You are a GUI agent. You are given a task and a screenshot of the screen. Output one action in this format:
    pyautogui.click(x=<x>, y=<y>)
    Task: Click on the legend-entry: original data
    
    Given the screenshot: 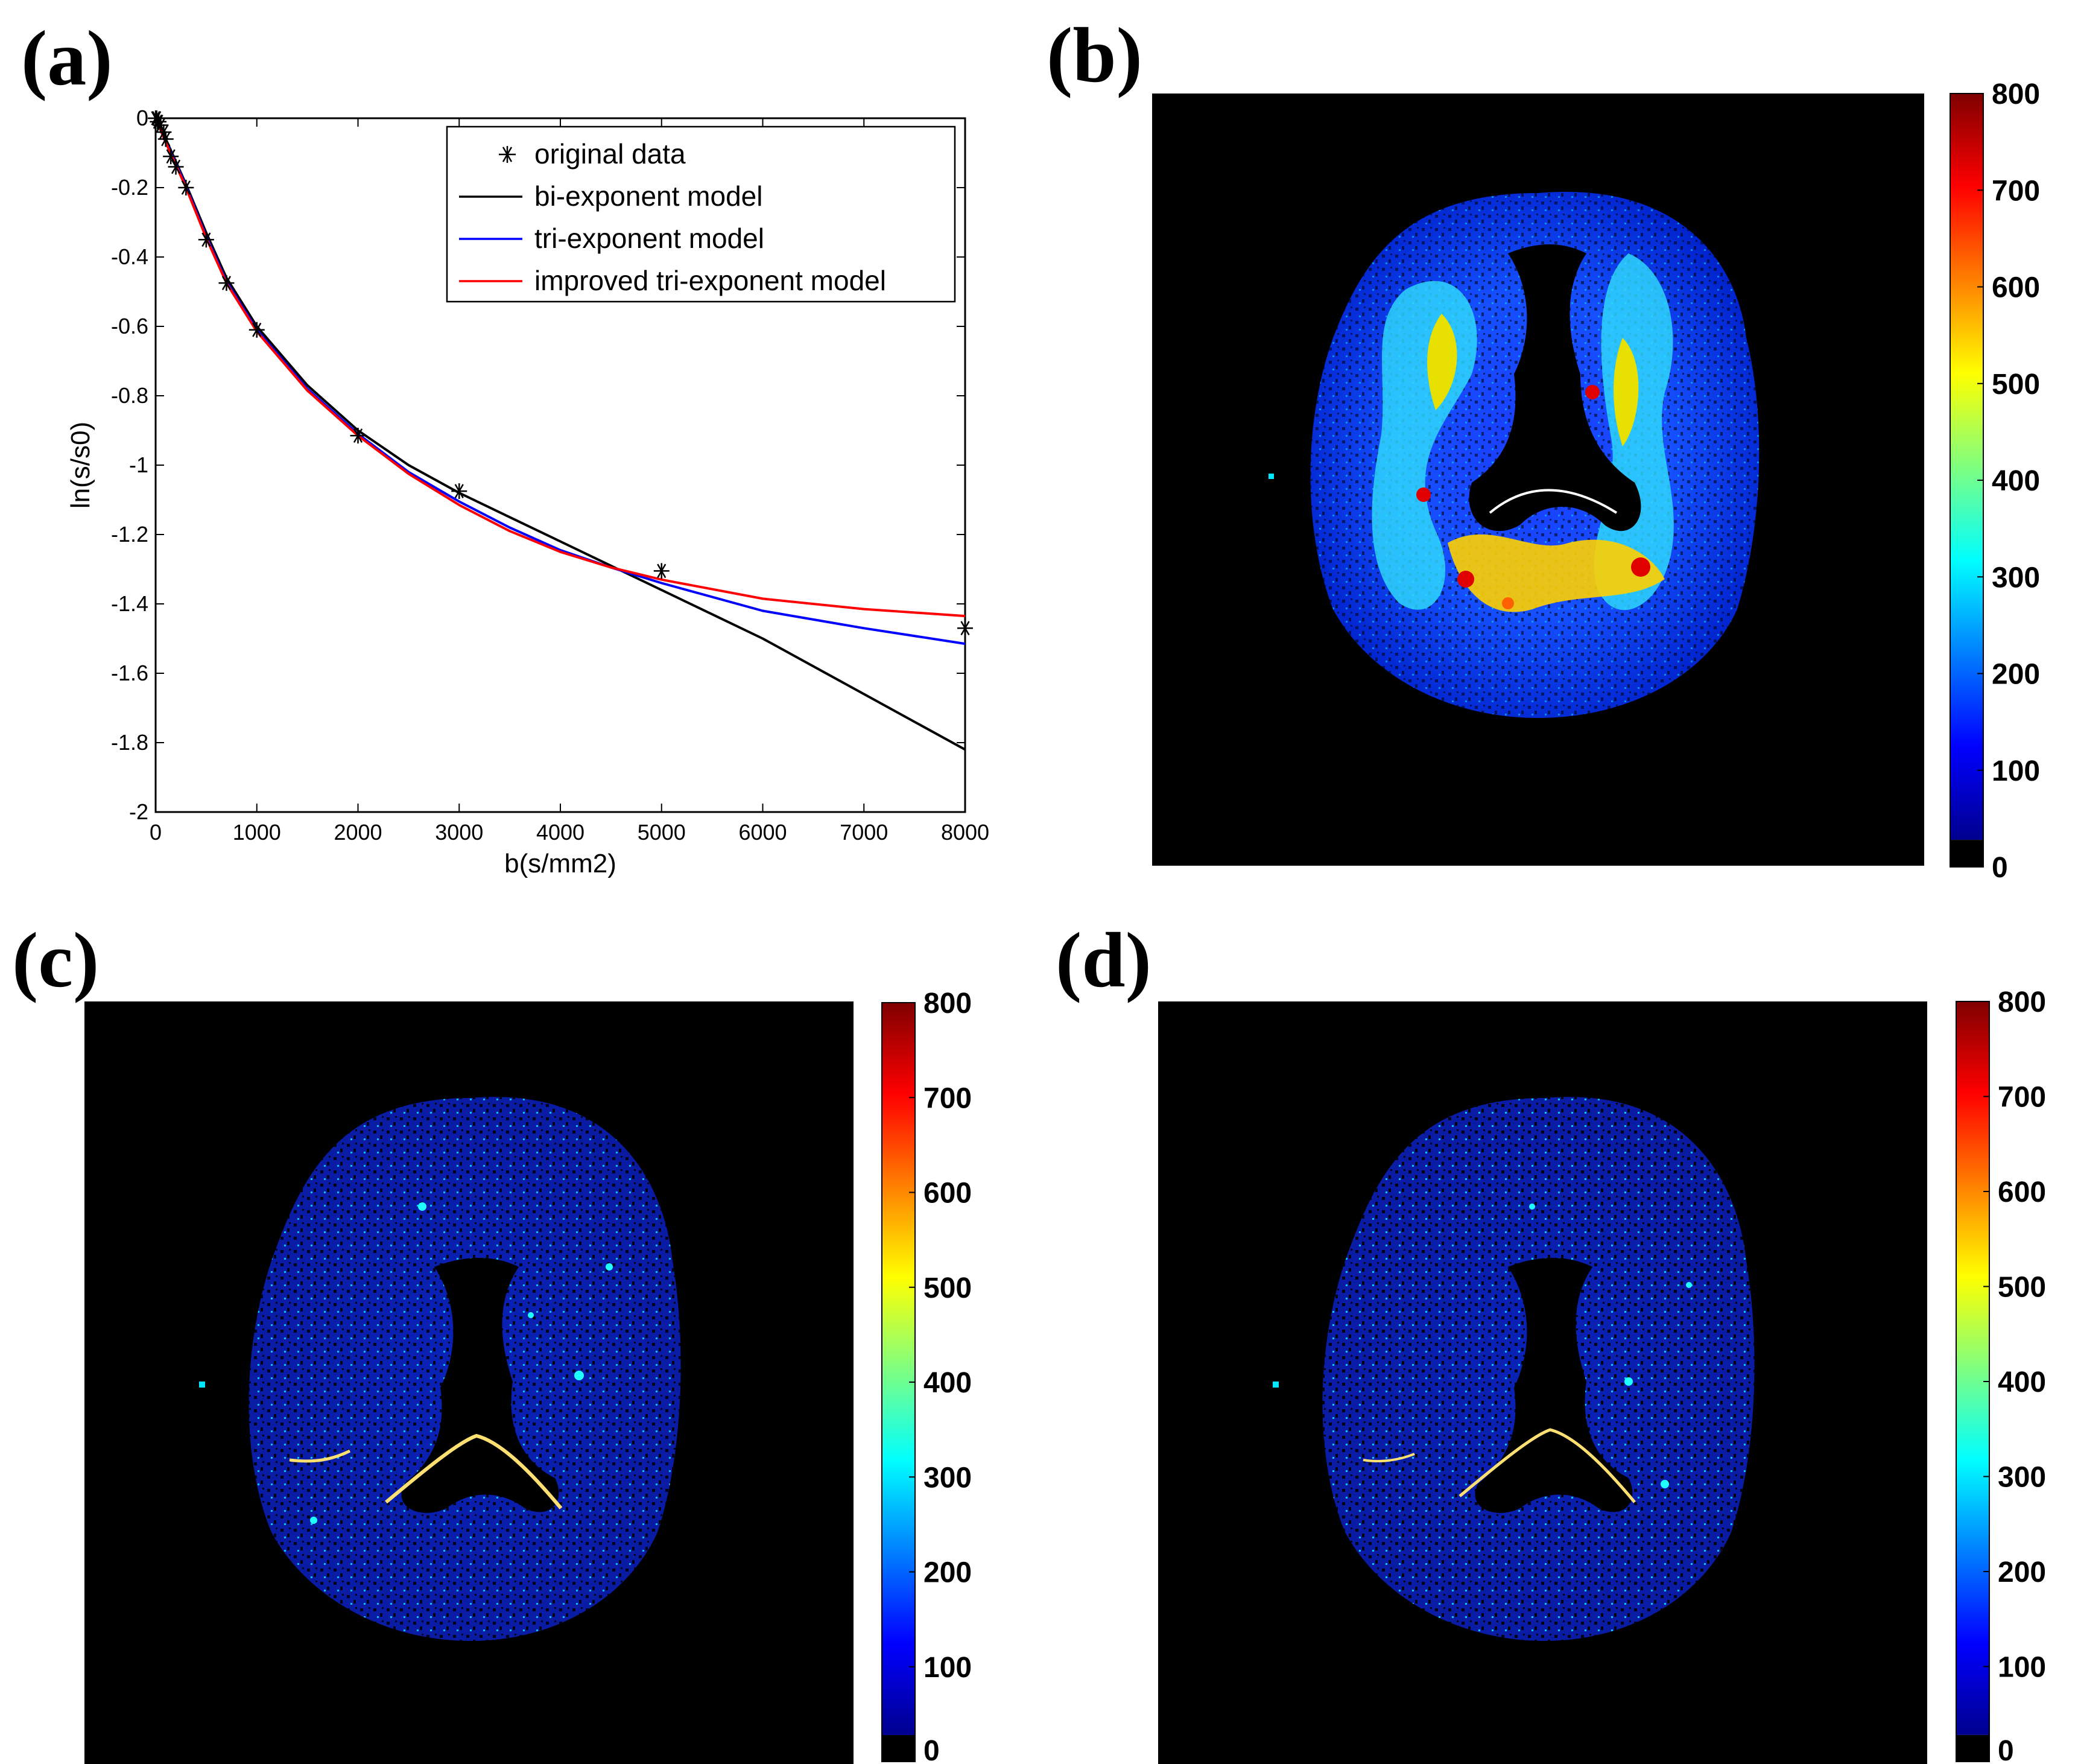 What is the action you would take?
    pyautogui.click(x=592, y=154)
    